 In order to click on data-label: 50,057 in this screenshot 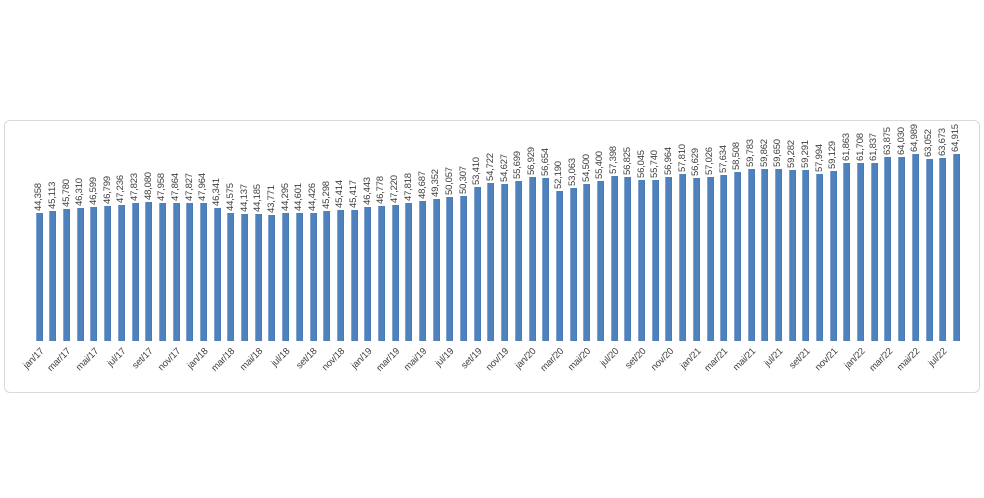, I will do `click(449, 180)`.